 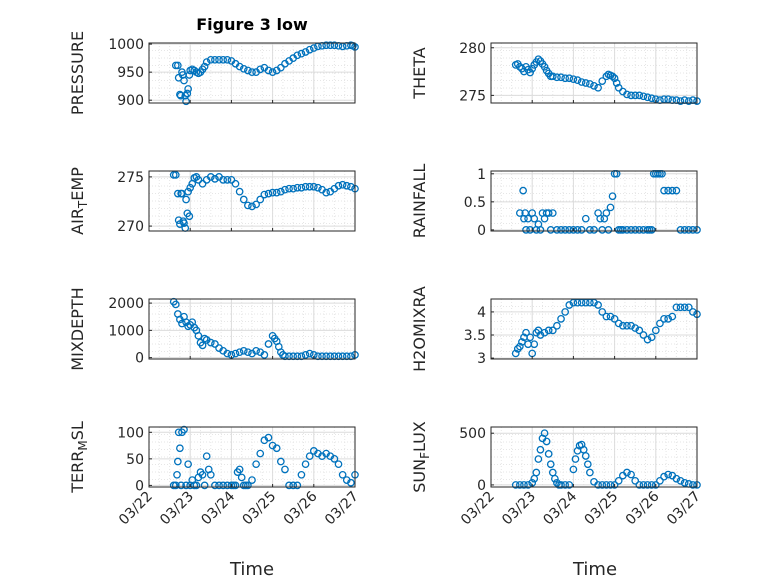 I want to click on y-tick-label: 270, so click(x=130, y=227).